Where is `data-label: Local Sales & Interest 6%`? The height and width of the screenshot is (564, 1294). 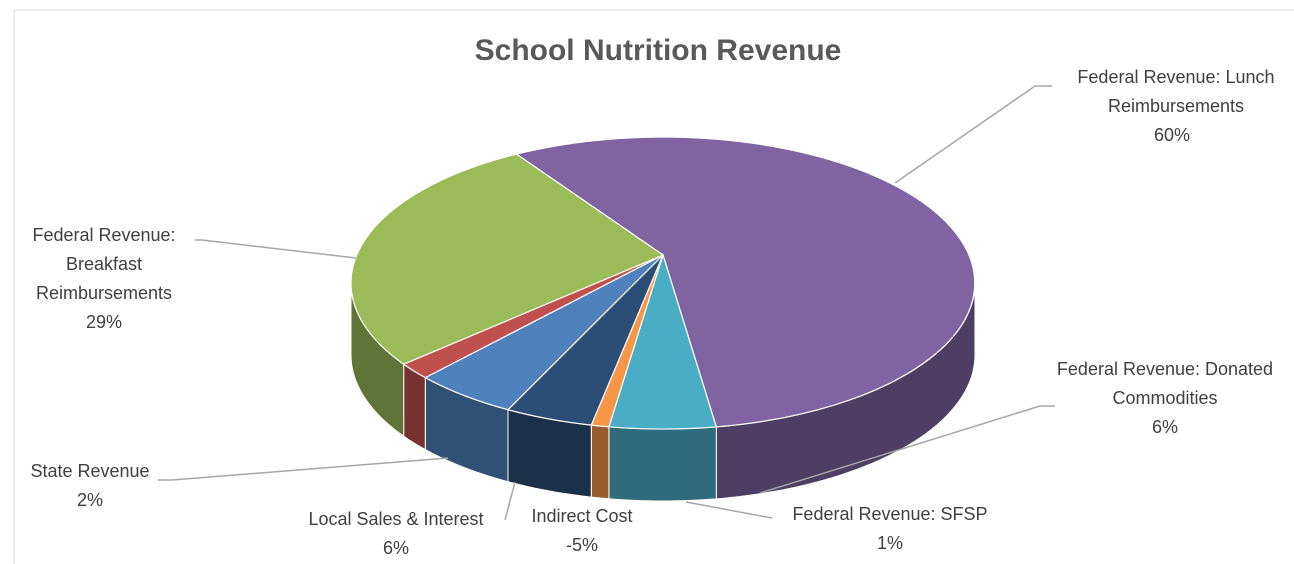 data-label: Local Sales & Interest 6% is located at coordinates (396, 534).